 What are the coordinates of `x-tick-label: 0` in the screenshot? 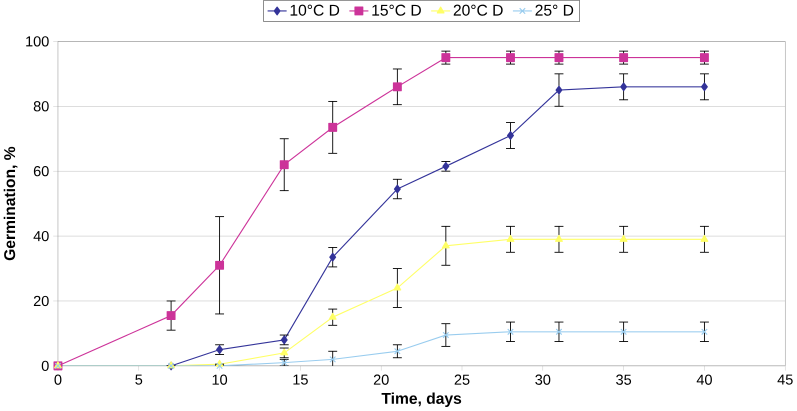 It's located at (58, 379).